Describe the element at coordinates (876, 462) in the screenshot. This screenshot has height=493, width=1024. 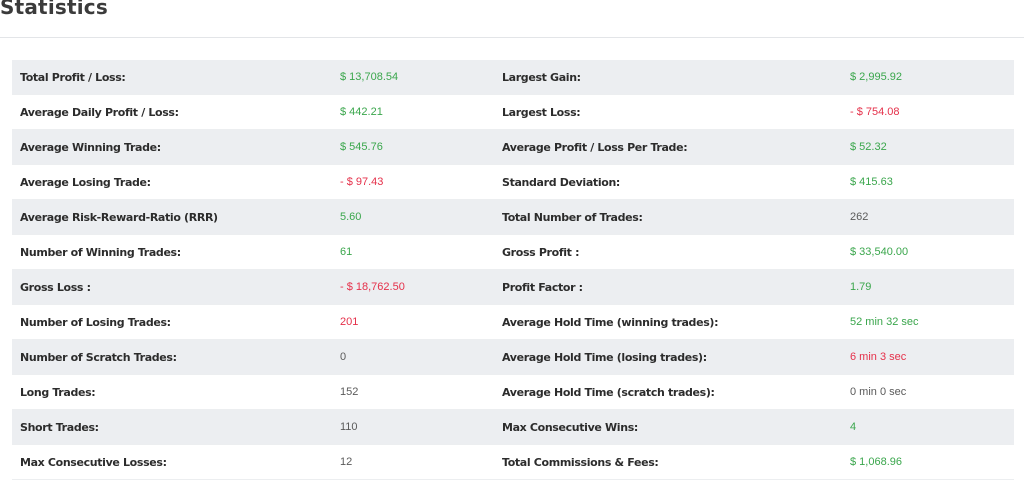
I see `stat-value: $ 1,068.96` at that location.